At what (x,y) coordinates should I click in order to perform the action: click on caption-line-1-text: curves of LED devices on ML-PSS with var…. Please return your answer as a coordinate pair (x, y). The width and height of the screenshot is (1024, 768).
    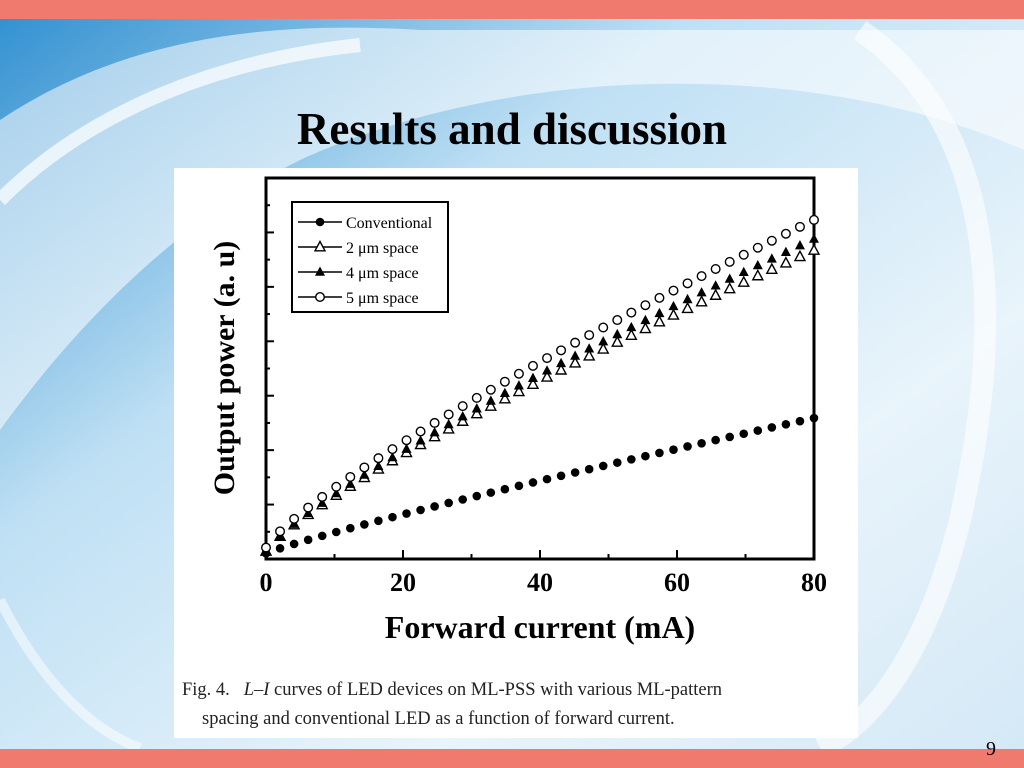
    Looking at the image, I should click on (496, 690).